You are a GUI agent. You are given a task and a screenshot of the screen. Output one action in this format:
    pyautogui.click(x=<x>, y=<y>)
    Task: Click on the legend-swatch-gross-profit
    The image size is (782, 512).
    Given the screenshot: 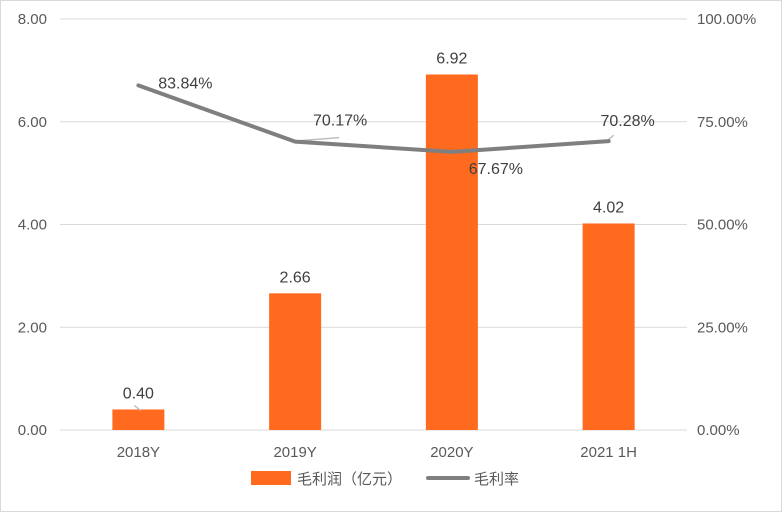 What is the action you would take?
    pyautogui.click(x=271, y=478)
    